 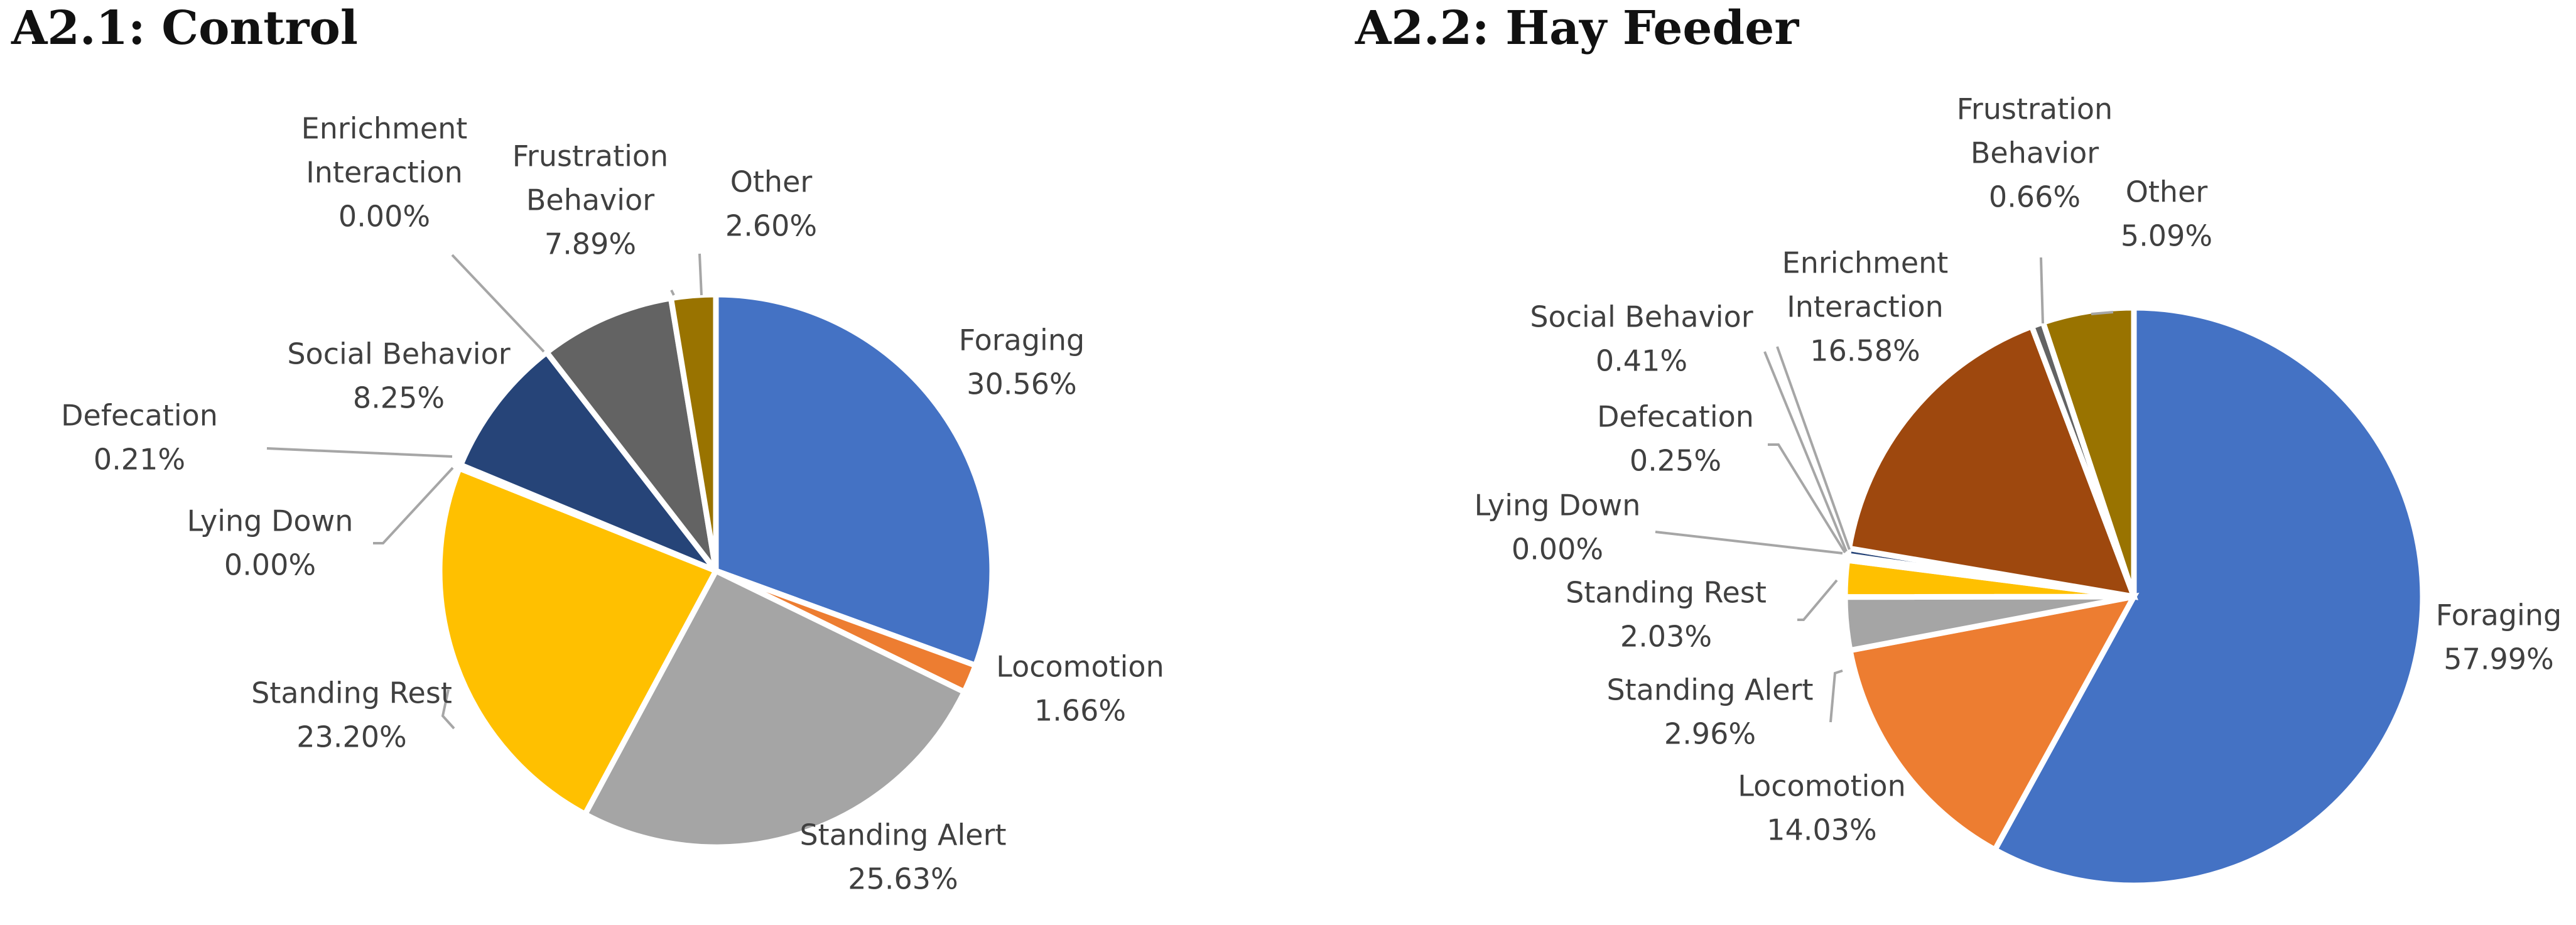 I want to click on pie-slice-enrichment-interaction, so click(x=1992, y=461).